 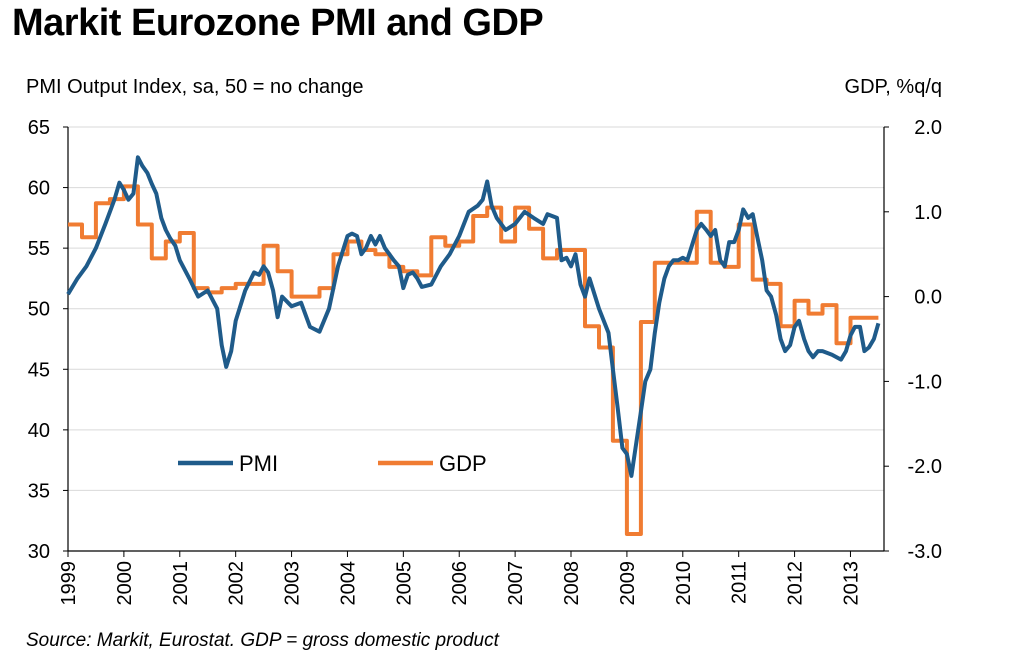 What do you see at coordinates (796, 583) in the screenshot?
I see `x-tick-label: 2012` at bounding box center [796, 583].